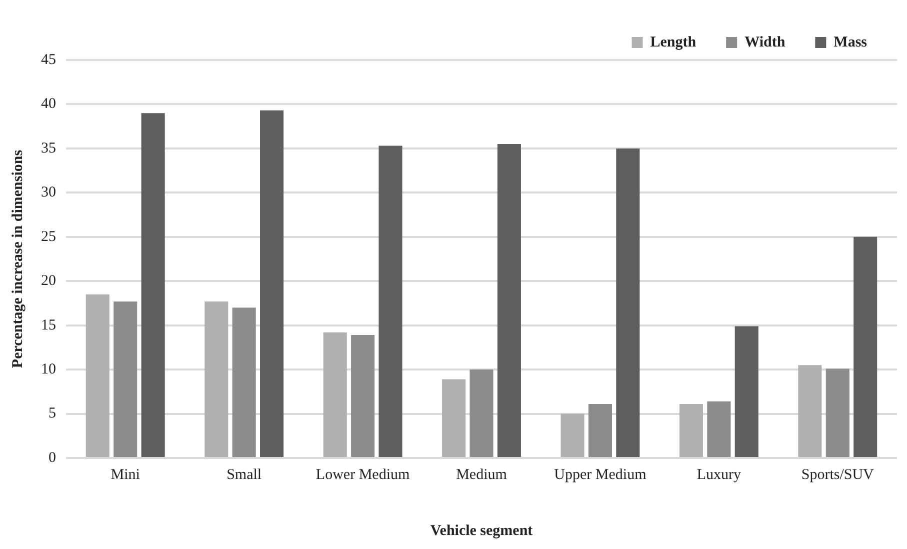  Describe the element at coordinates (48, 369) in the screenshot. I see `y-tick-label: 10` at that location.